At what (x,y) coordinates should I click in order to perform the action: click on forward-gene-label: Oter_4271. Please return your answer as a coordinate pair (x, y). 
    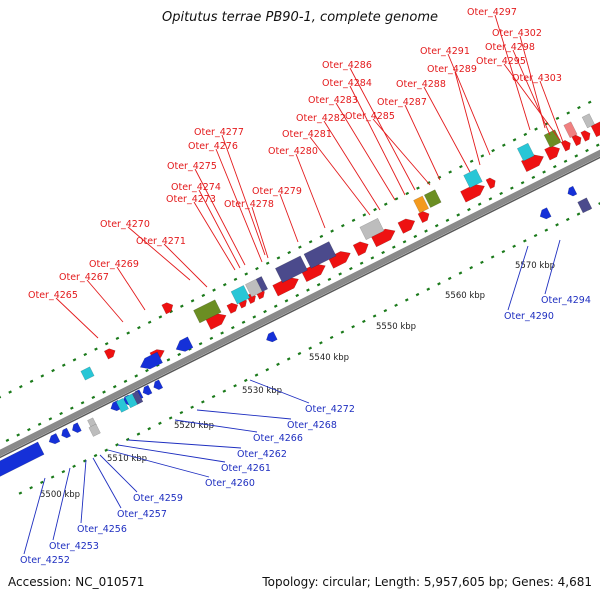
    Looking at the image, I should click on (161, 241).